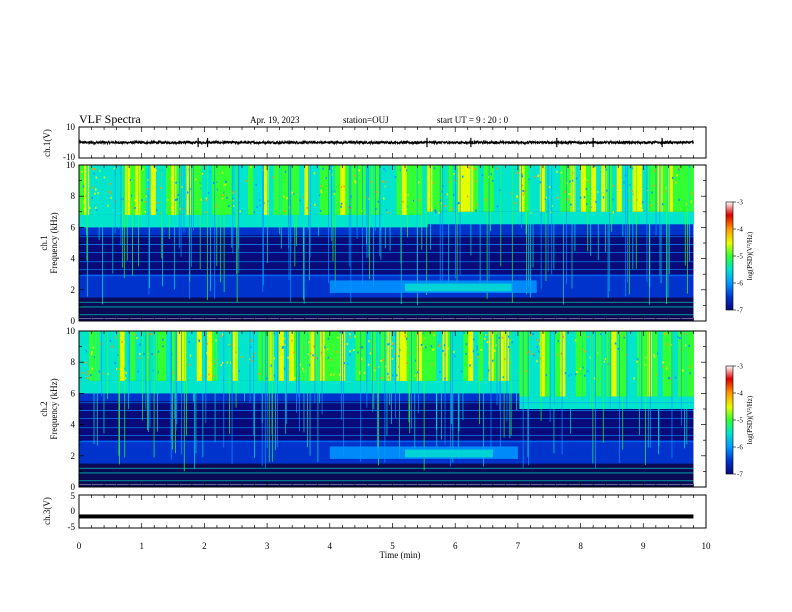 Image resolution: width=792 pixels, height=612 pixels. What do you see at coordinates (73, 496) in the screenshot?
I see `ch3-ytick-top: 5` at bounding box center [73, 496].